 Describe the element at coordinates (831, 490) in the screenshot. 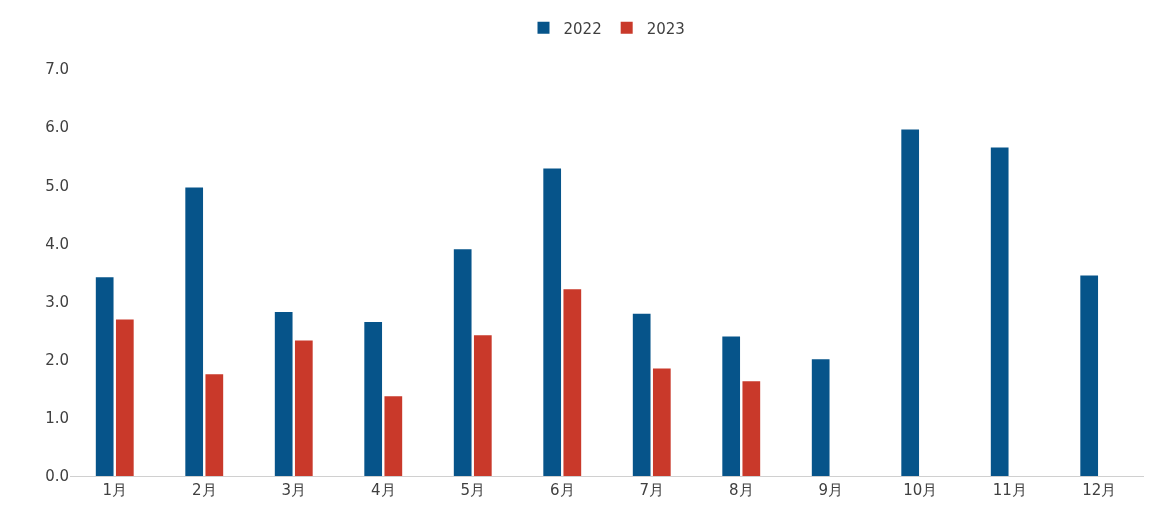

I see `x-tick-label: 9月` at that location.